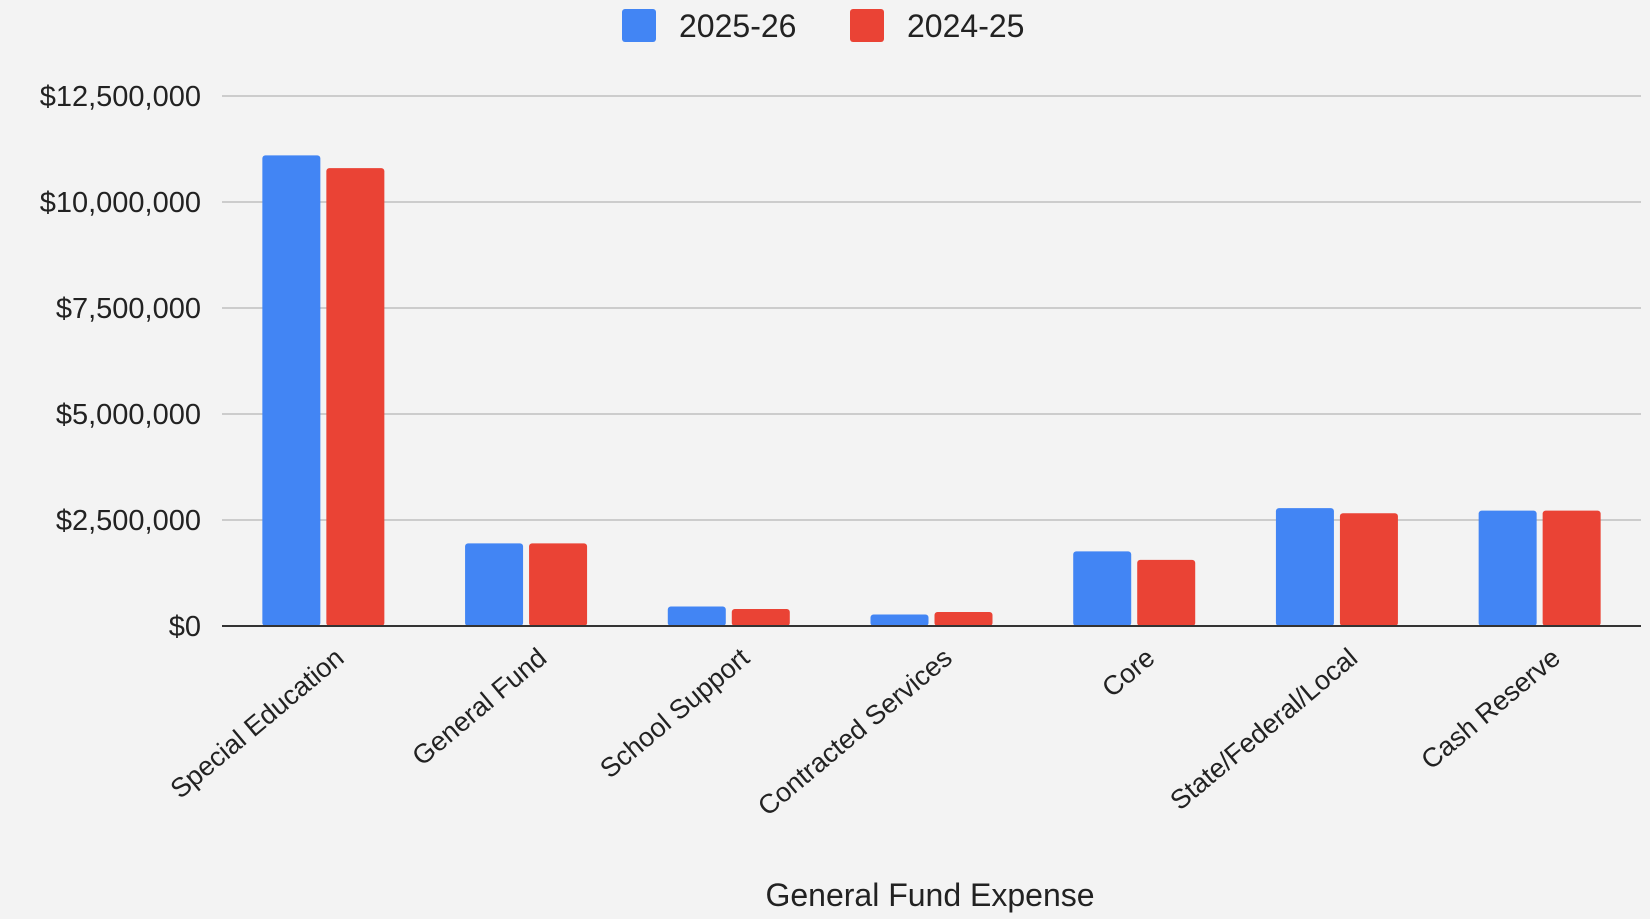 The image size is (1650, 919). Describe the element at coordinates (1166, 592) in the screenshot. I see `bar-2024-25-core` at that location.